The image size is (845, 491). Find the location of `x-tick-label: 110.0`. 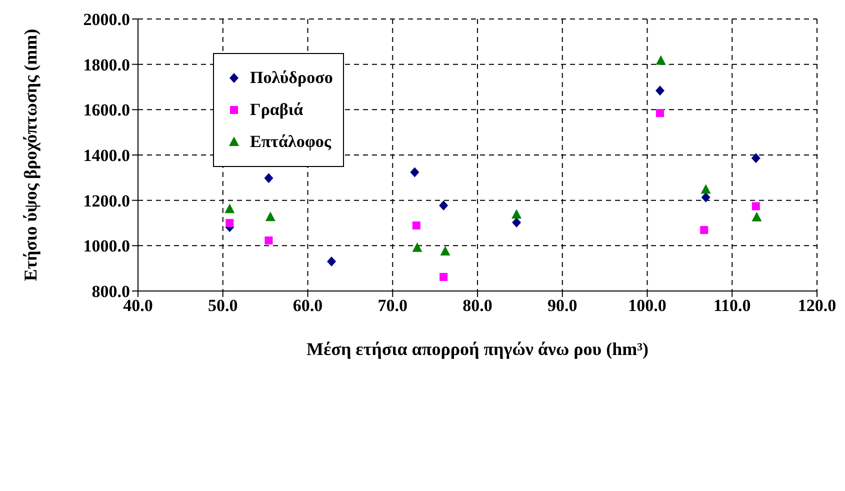

x-tick-label: 110.0 is located at coordinates (732, 306).